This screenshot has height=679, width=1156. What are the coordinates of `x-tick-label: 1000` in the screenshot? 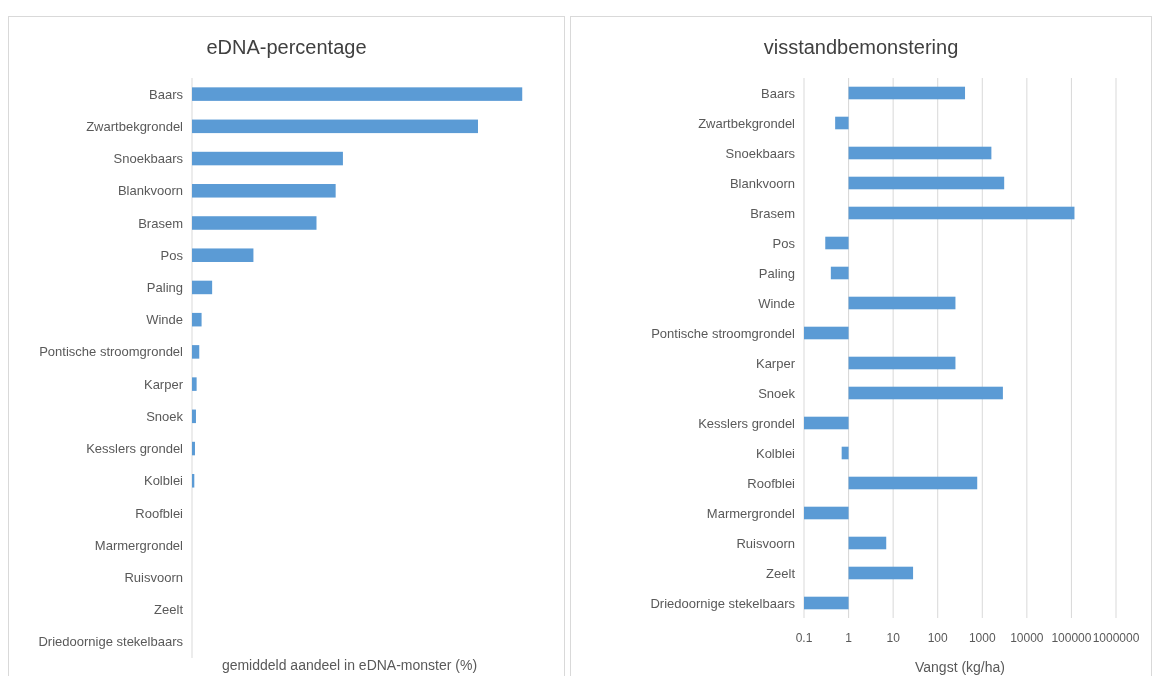 It's located at (982, 638).